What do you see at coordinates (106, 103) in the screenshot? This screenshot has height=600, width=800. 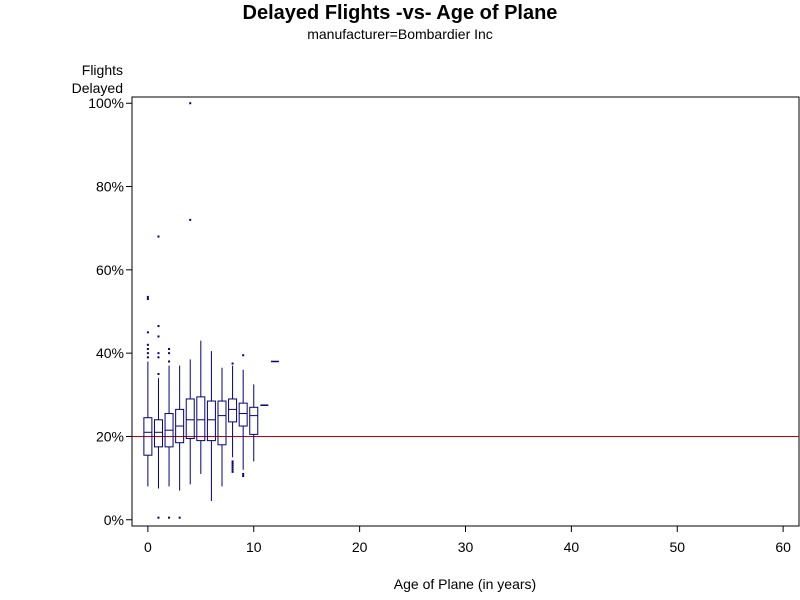 I see `y-tick-label-100: 100%` at bounding box center [106, 103].